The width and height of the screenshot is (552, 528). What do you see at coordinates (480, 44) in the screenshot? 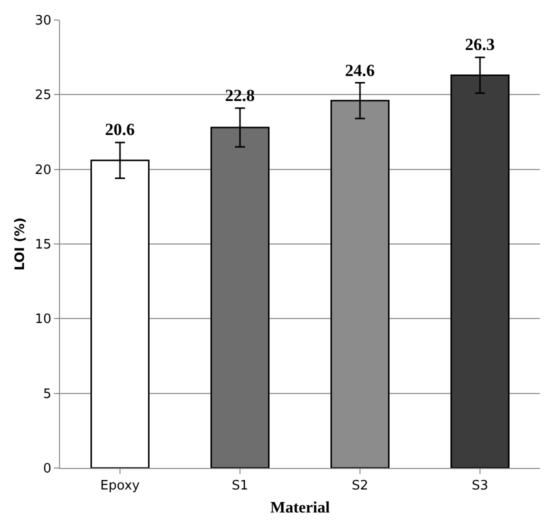
I see `data-label: 26.3` at bounding box center [480, 44].